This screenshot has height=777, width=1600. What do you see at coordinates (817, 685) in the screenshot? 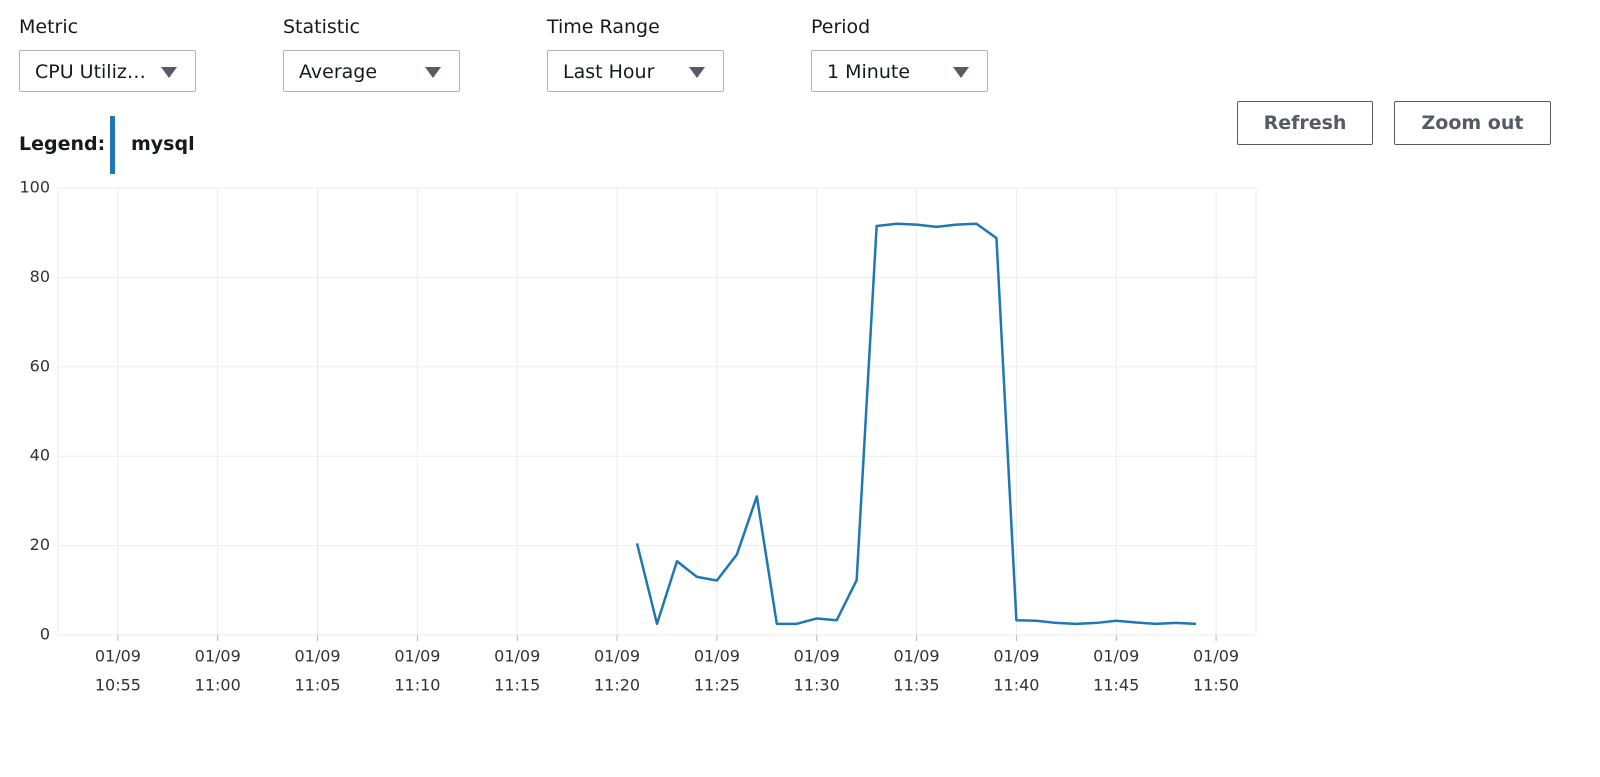
I see `x-tick-time: 11:30` at bounding box center [817, 685].